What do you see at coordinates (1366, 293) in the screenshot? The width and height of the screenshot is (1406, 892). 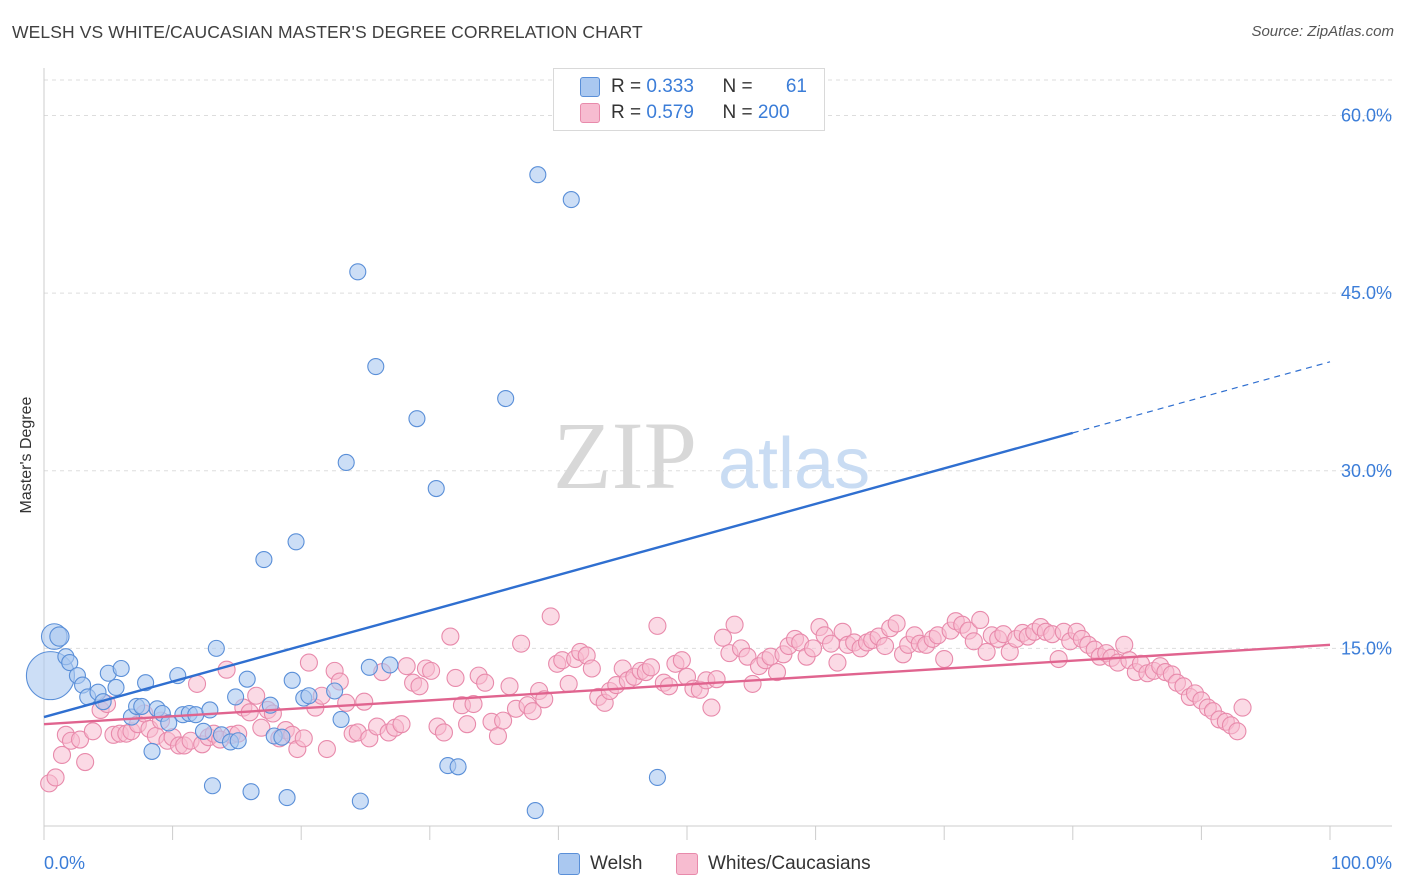 I see `y-tick-label: 45.0%` at bounding box center [1366, 293].